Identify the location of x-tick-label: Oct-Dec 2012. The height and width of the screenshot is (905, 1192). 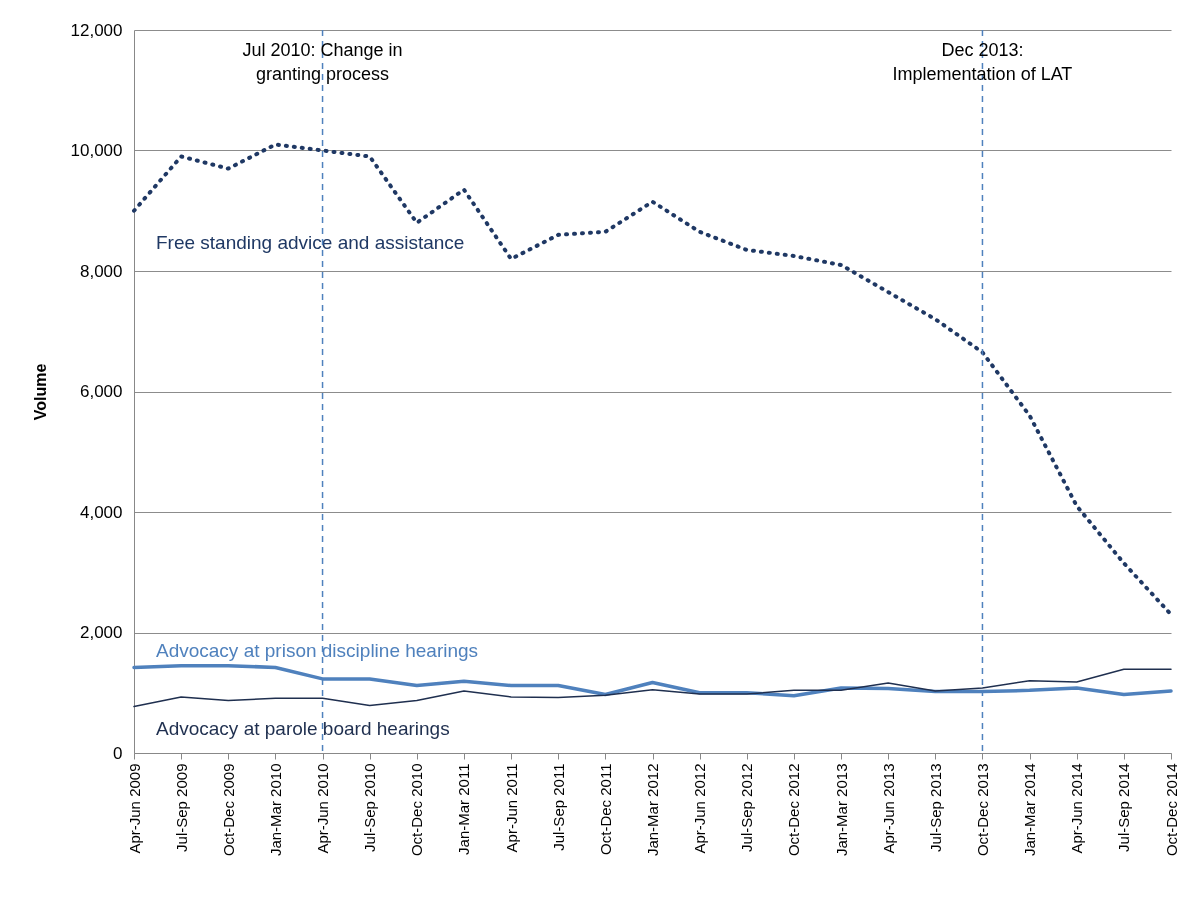
(794, 810).